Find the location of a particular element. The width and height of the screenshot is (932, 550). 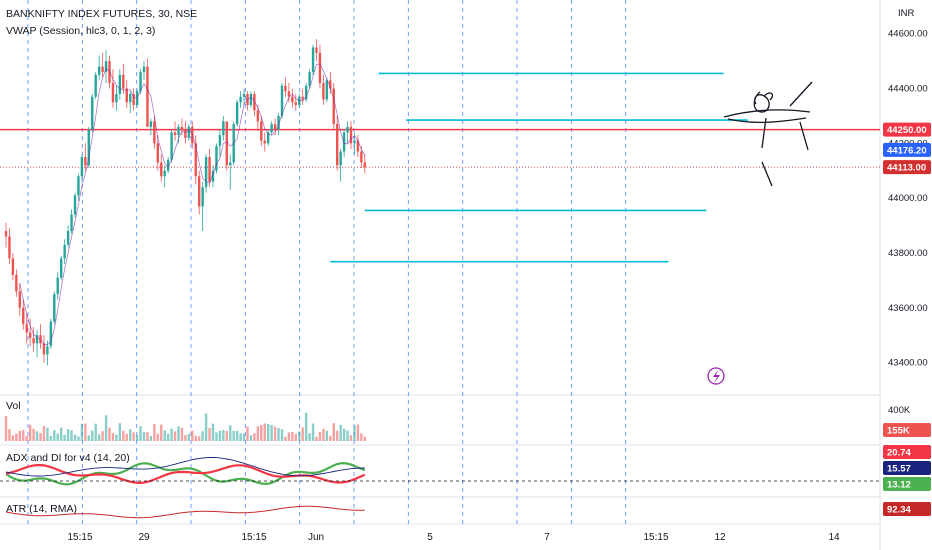

volume-value-tag-bg is located at coordinates (907, 430).